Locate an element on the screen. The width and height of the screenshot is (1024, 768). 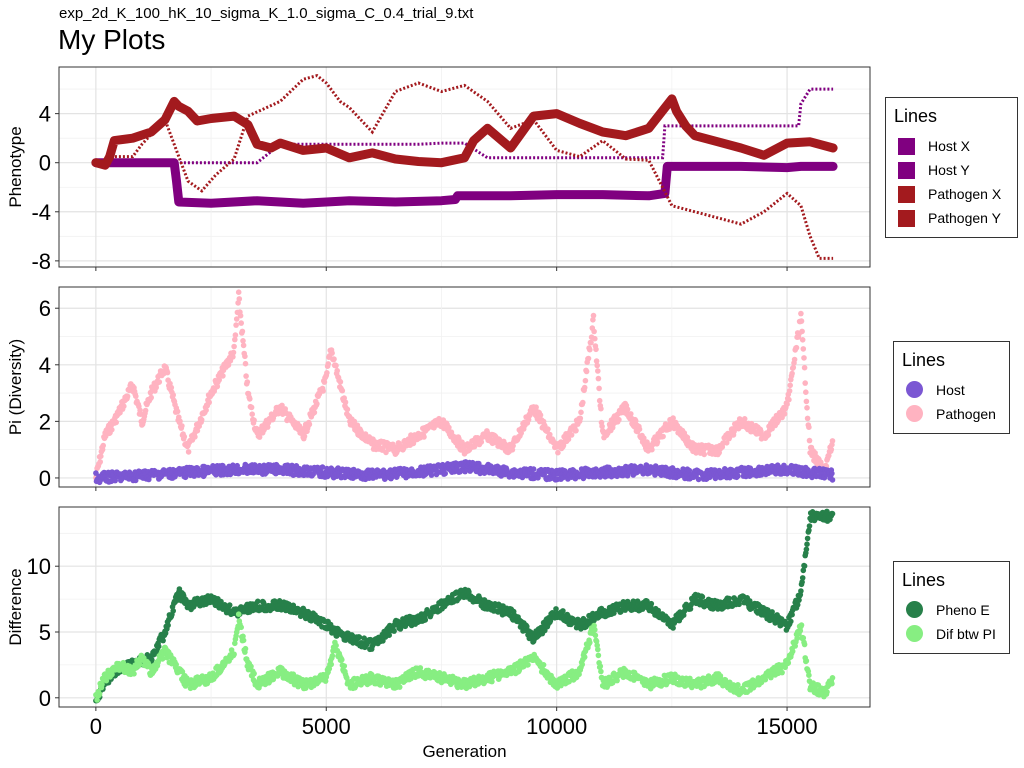
legend-label: Pathogen is located at coordinates (966, 414).